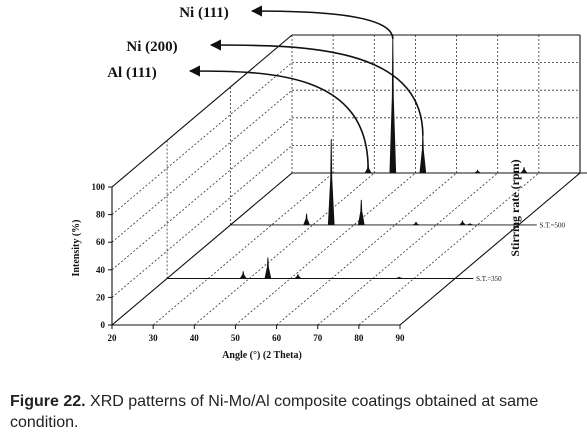  I want to click on x-tick-label: 60, so click(277, 338).